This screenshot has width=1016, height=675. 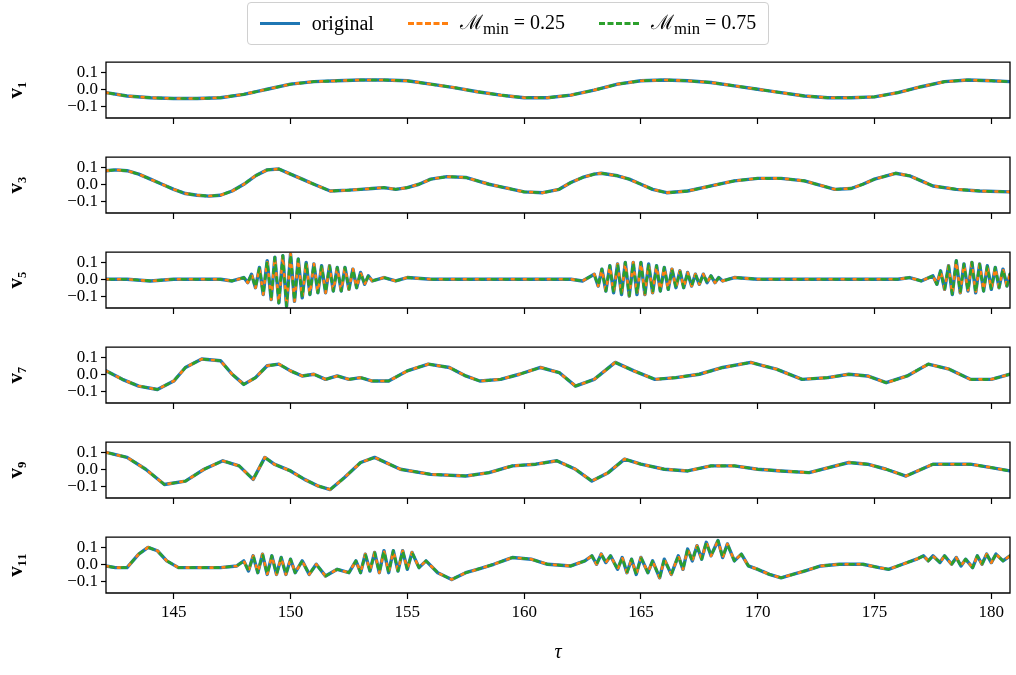 I want to click on legend-label: original, so click(x=342, y=23).